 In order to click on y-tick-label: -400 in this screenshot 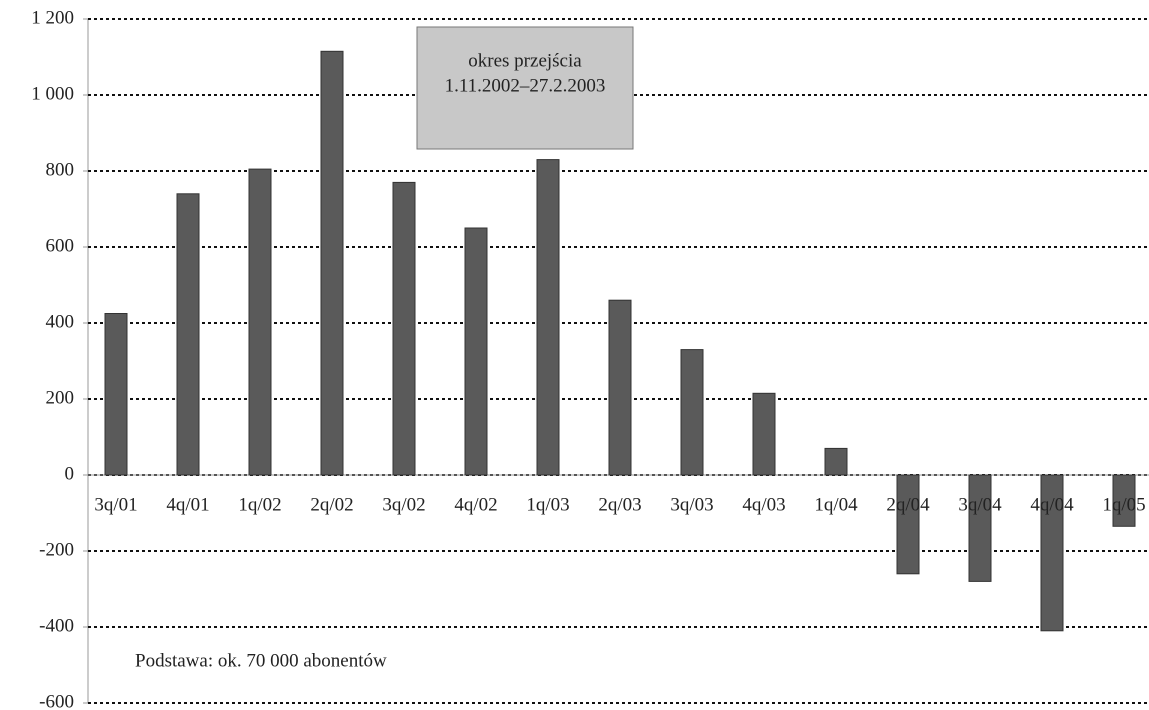, I will do `click(56, 625)`.